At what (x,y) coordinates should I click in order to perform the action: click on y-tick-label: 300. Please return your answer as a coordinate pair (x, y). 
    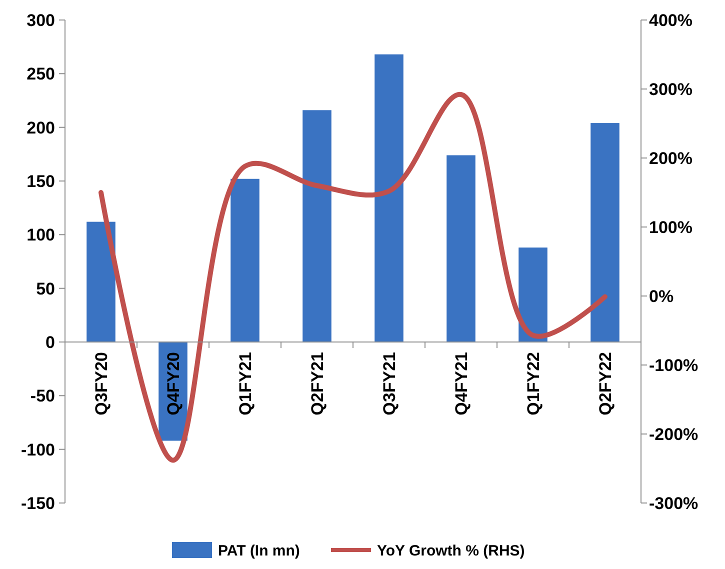
    Looking at the image, I should click on (40, 20).